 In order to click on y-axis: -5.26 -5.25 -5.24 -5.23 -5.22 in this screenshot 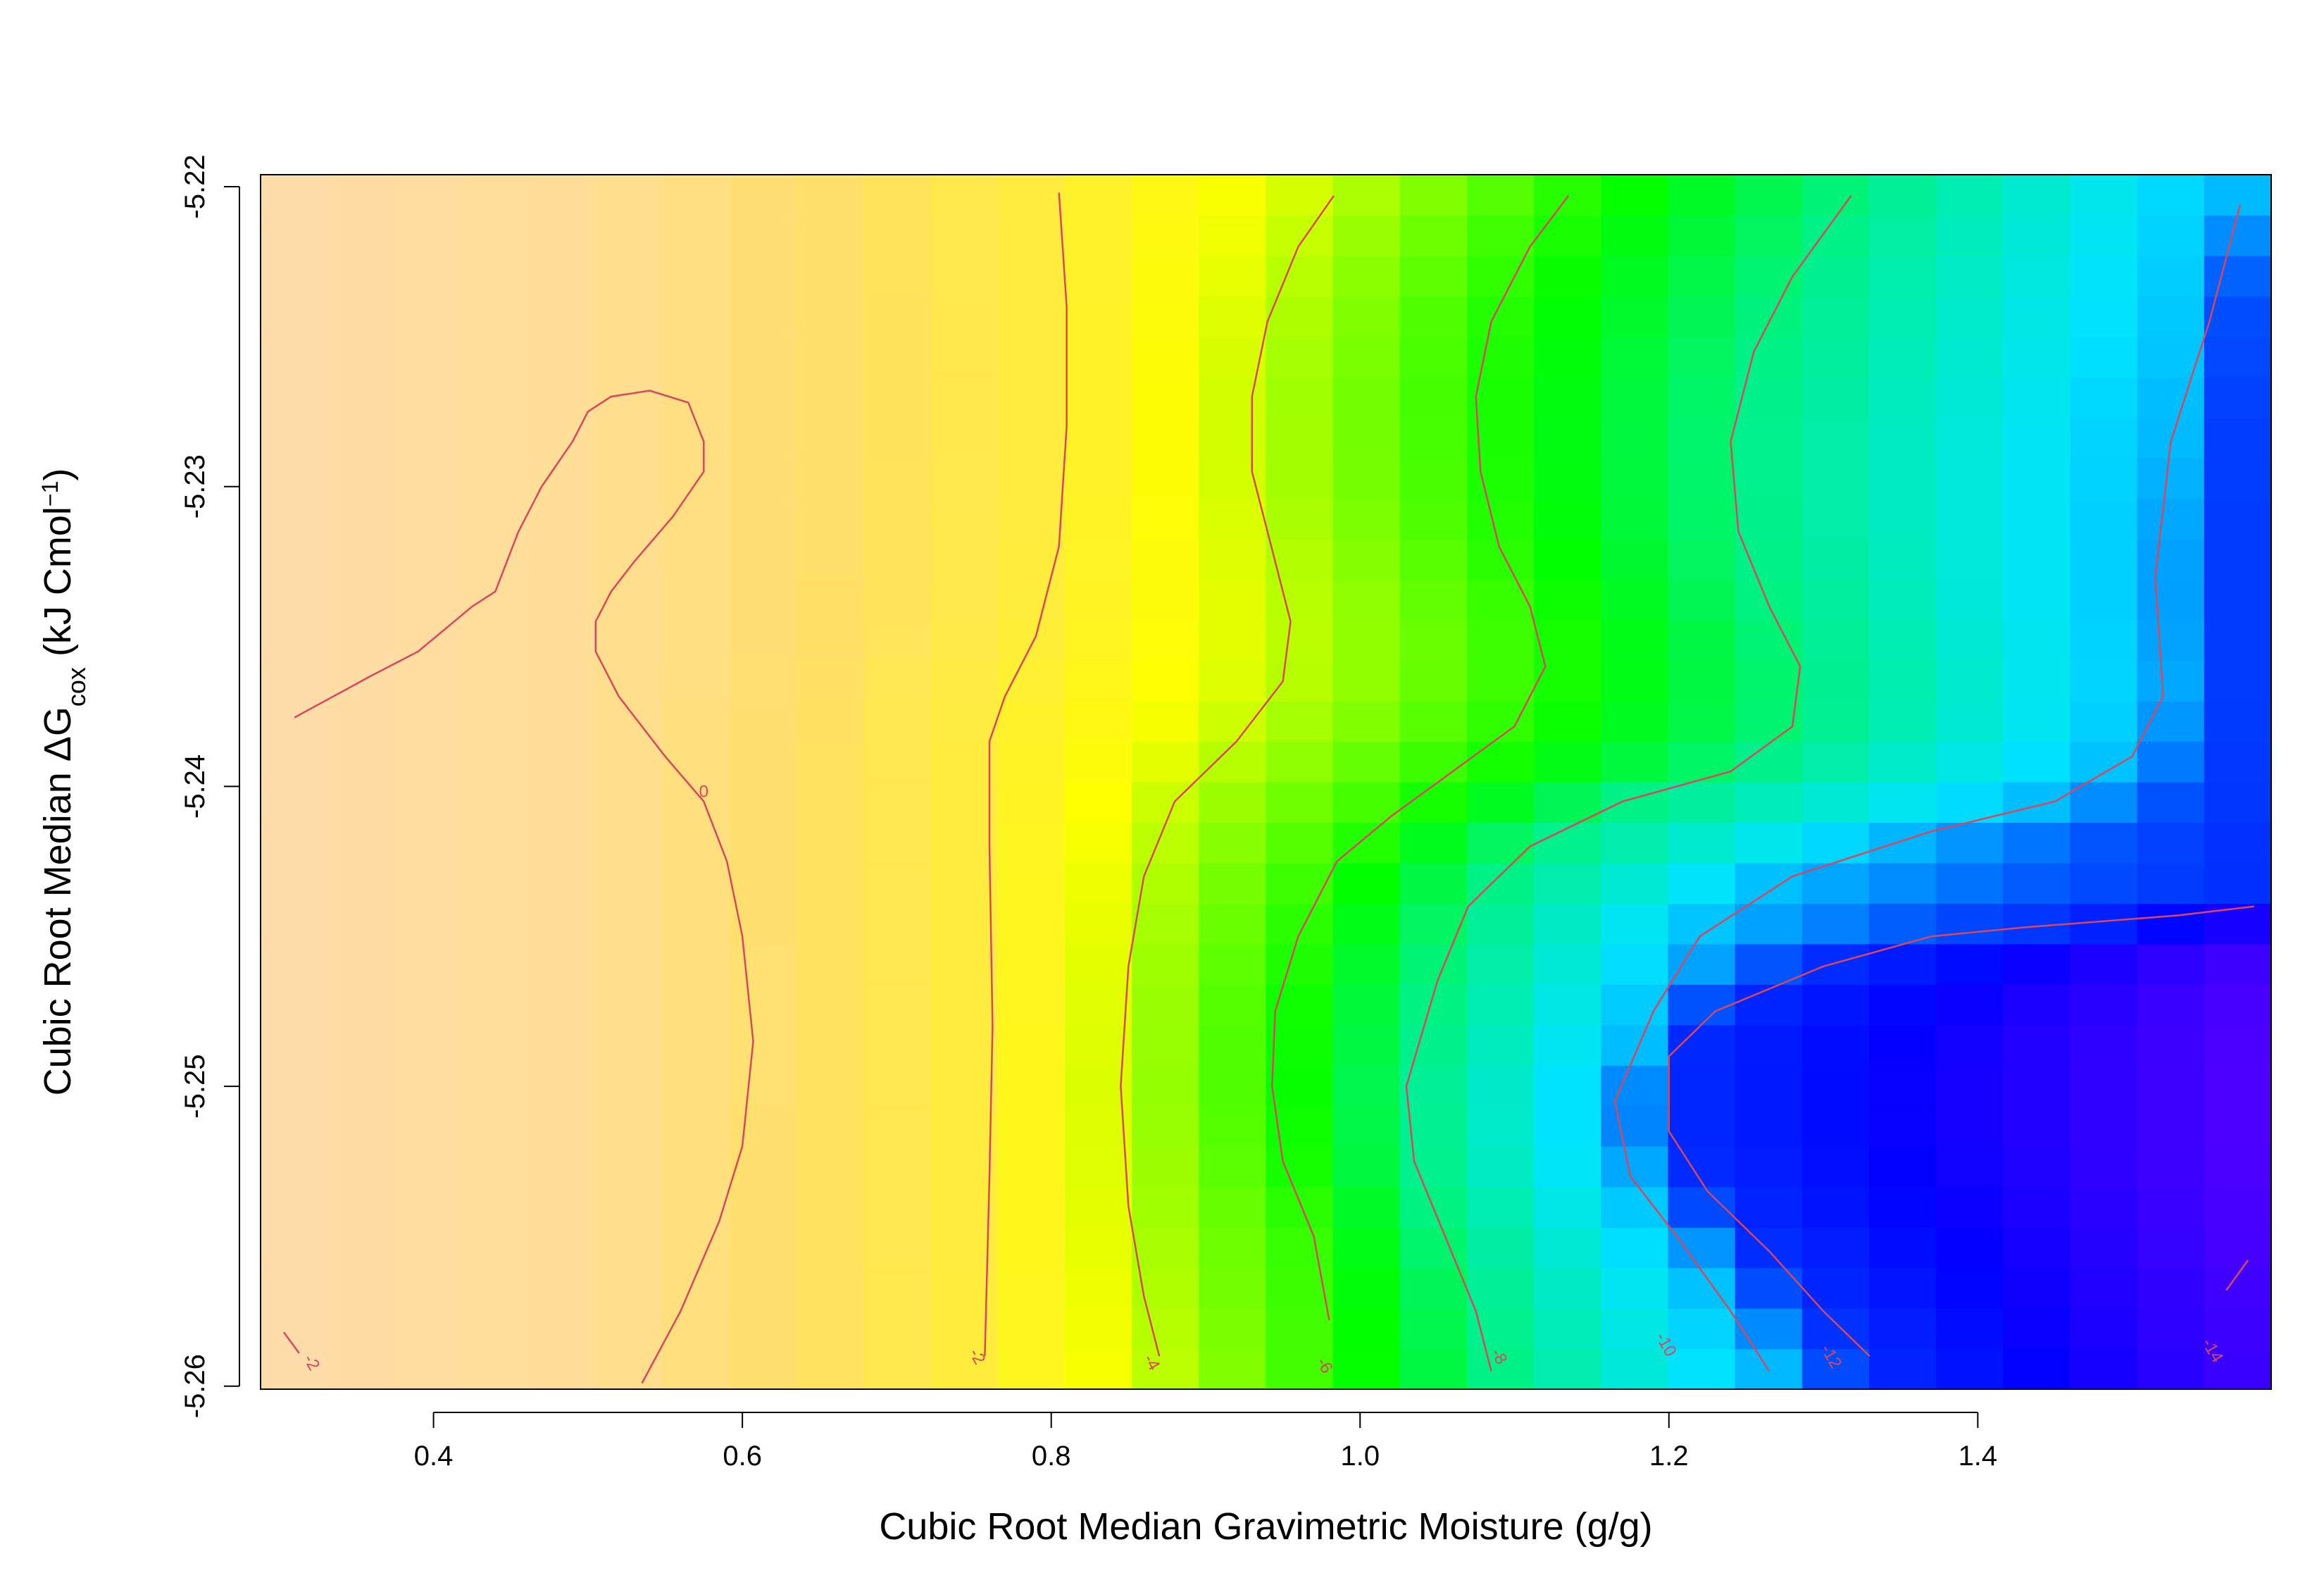, I will do `click(210, 786)`.